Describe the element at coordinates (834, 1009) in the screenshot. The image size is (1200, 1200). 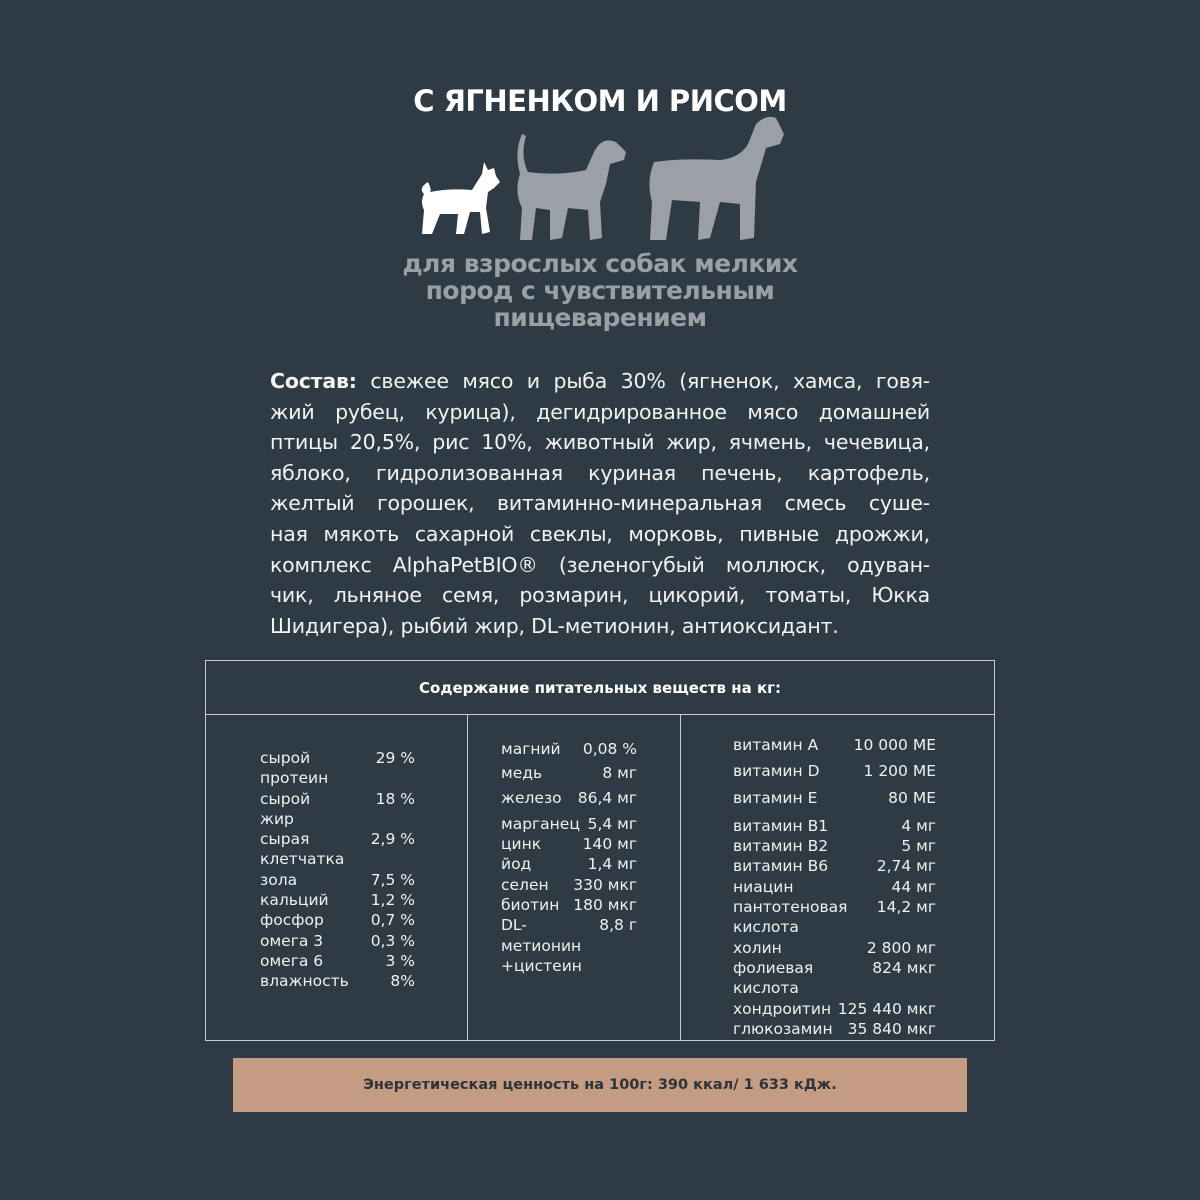
I see `table-row: хондроитин 125 440 мкг` at that location.